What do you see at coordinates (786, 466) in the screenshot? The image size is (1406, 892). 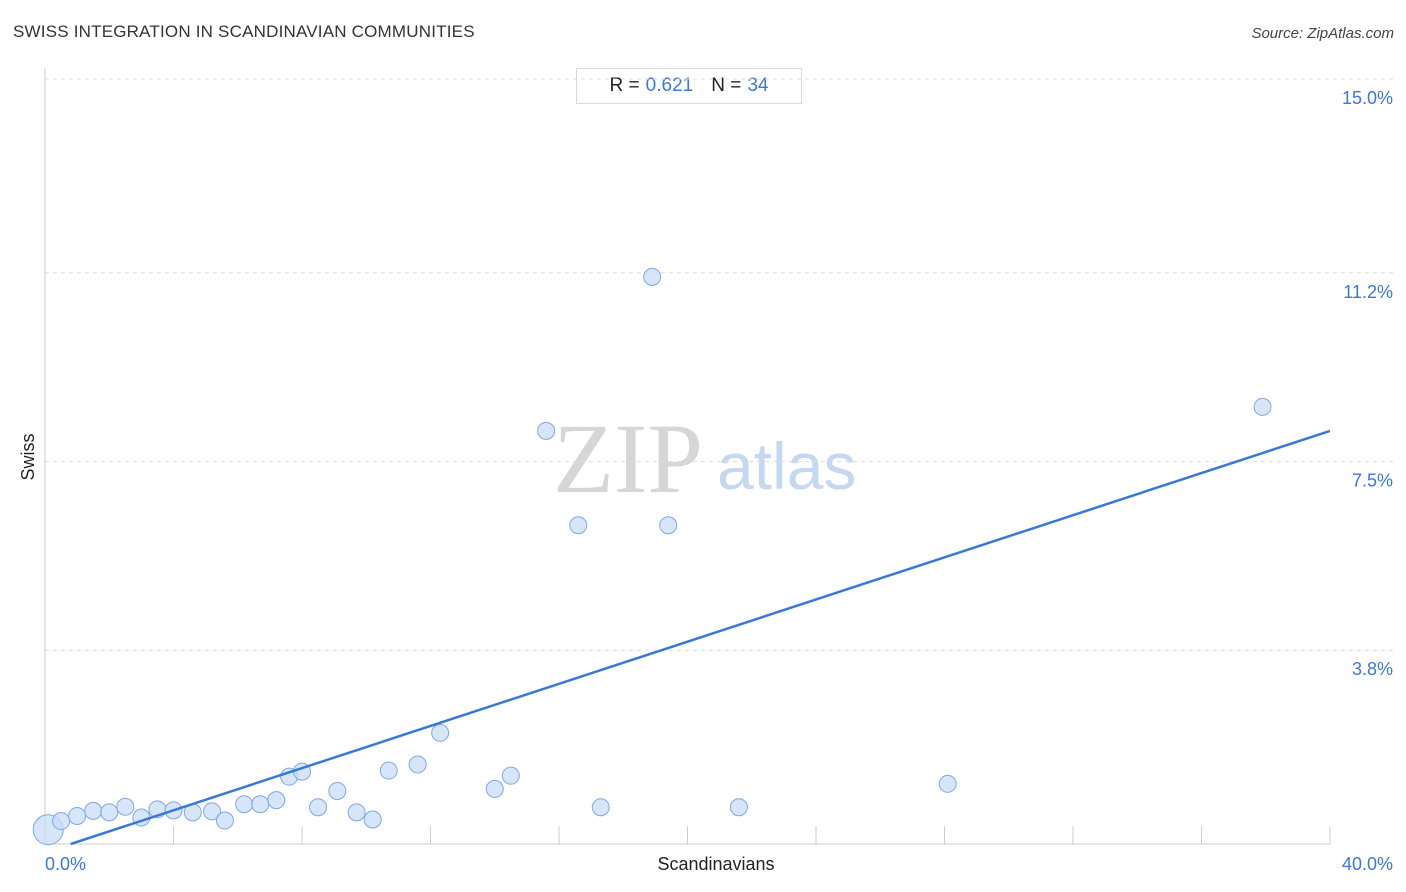 I see `watermark-atlas: atlas` at bounding box center [786, 466].